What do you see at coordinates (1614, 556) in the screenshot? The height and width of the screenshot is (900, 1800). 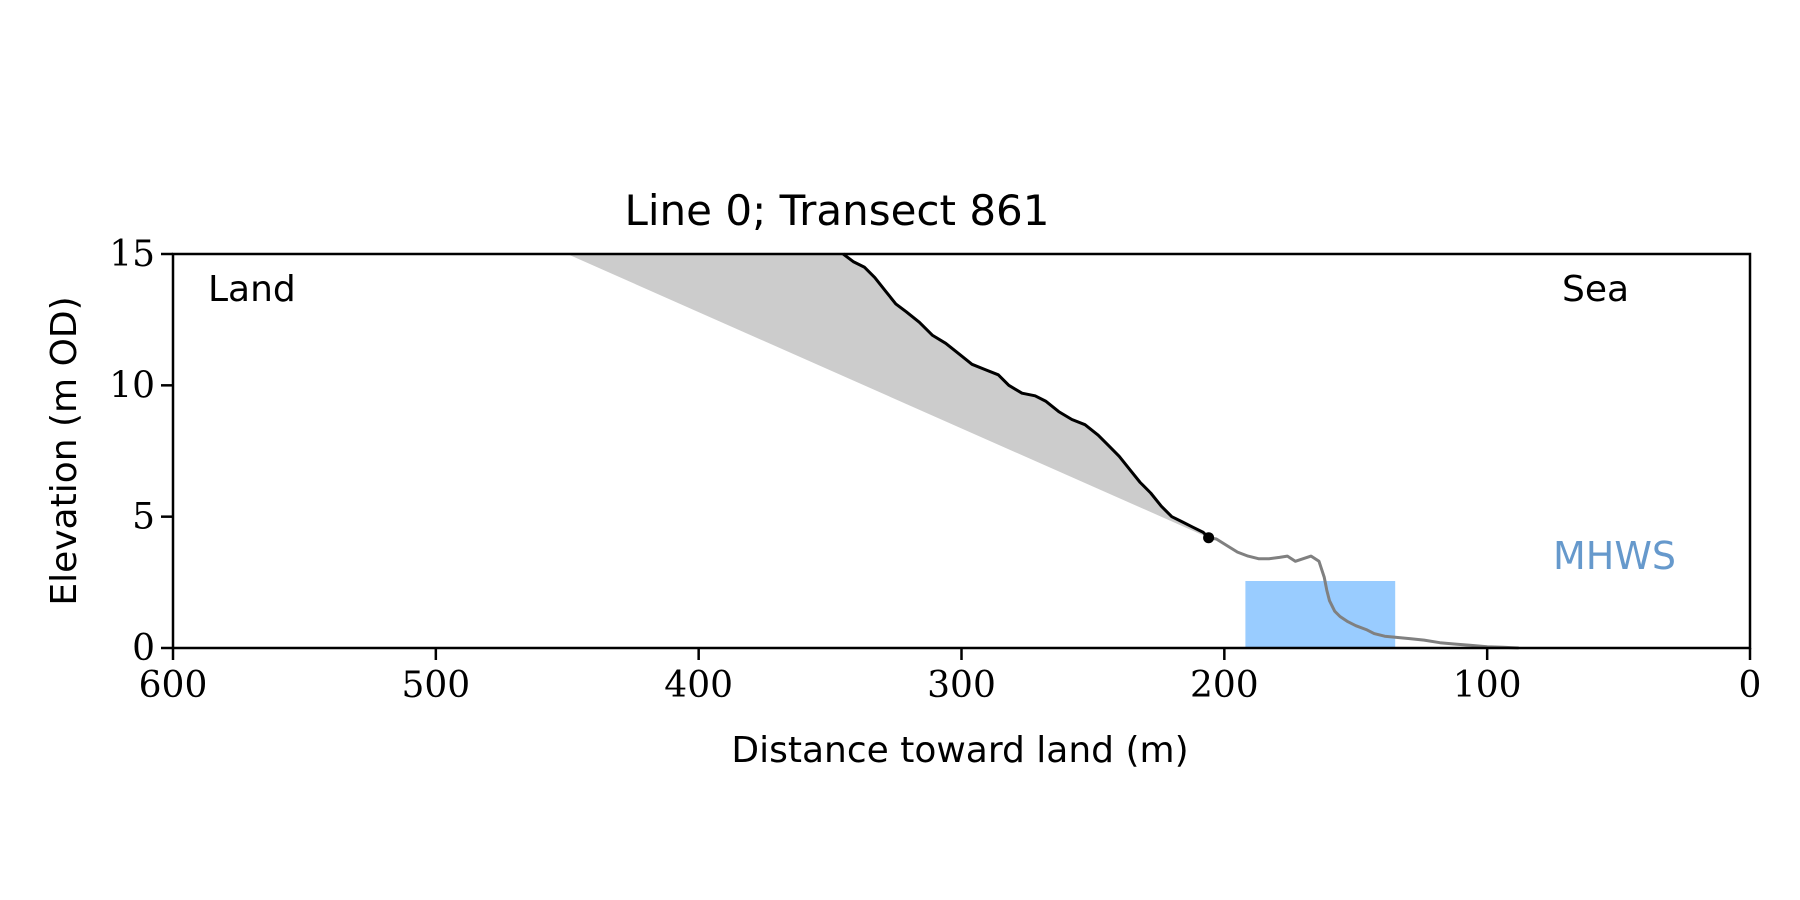 I see `mhws-annotation: MHWS` at bounding box center [1614, 556].